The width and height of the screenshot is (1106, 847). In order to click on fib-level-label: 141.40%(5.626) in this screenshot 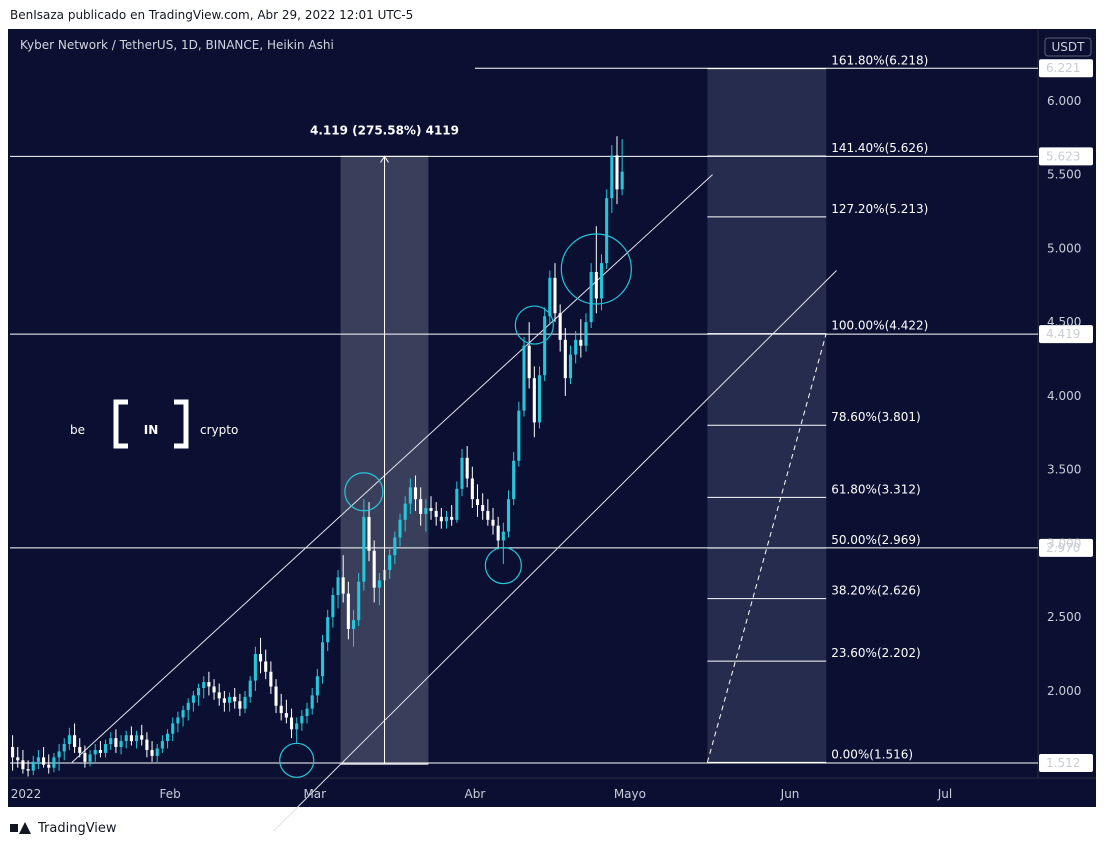, I will do `click(879, 148)`.